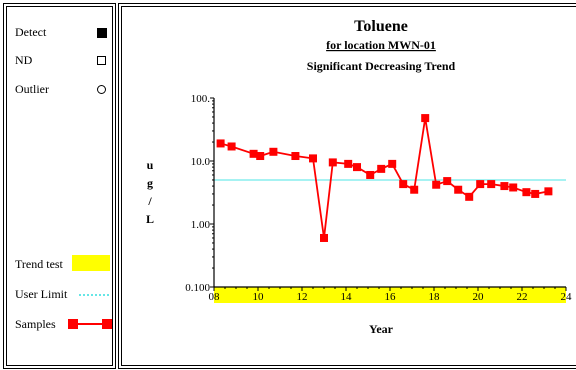 Image resolution: width=576 pixels, height=370 pixels. Describe the element at coordinates (39, 264) in the screenshot. I see `legend-trend-test-label: Trend test` at that location.